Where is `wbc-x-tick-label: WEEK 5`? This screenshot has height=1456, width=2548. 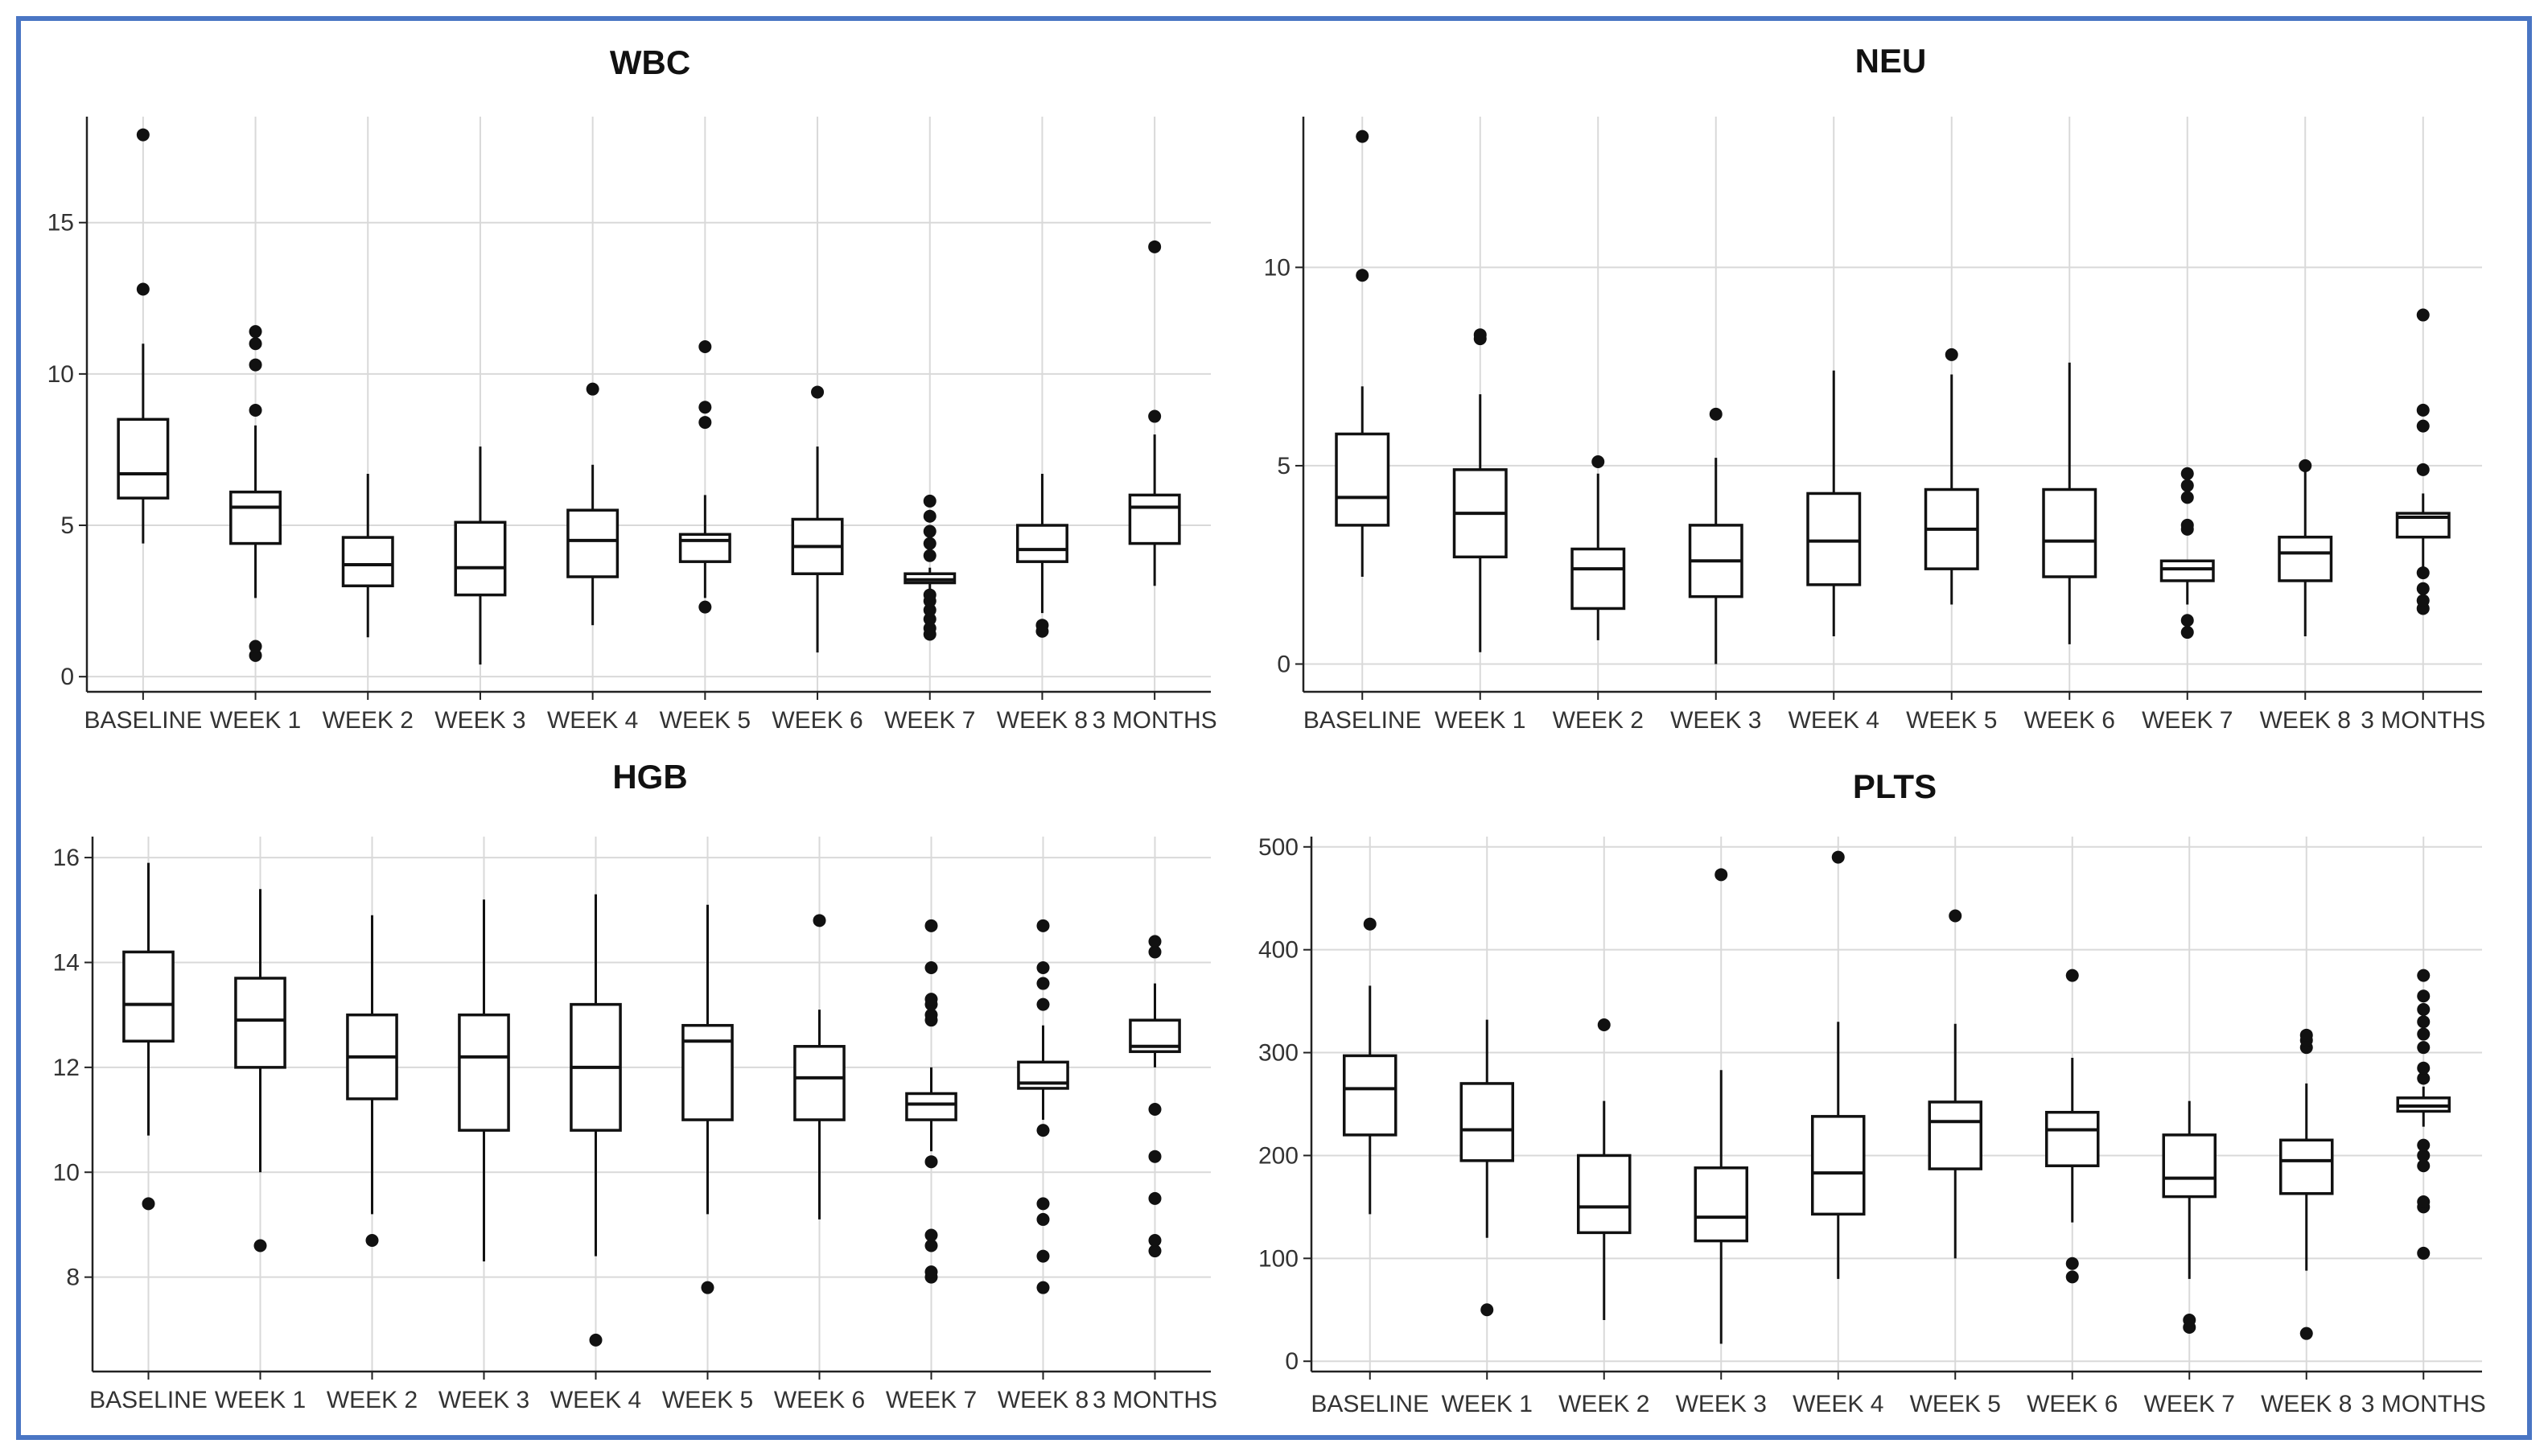
wbc-x-tick-label: WEEK 5 is located at coordinates (705, 720).